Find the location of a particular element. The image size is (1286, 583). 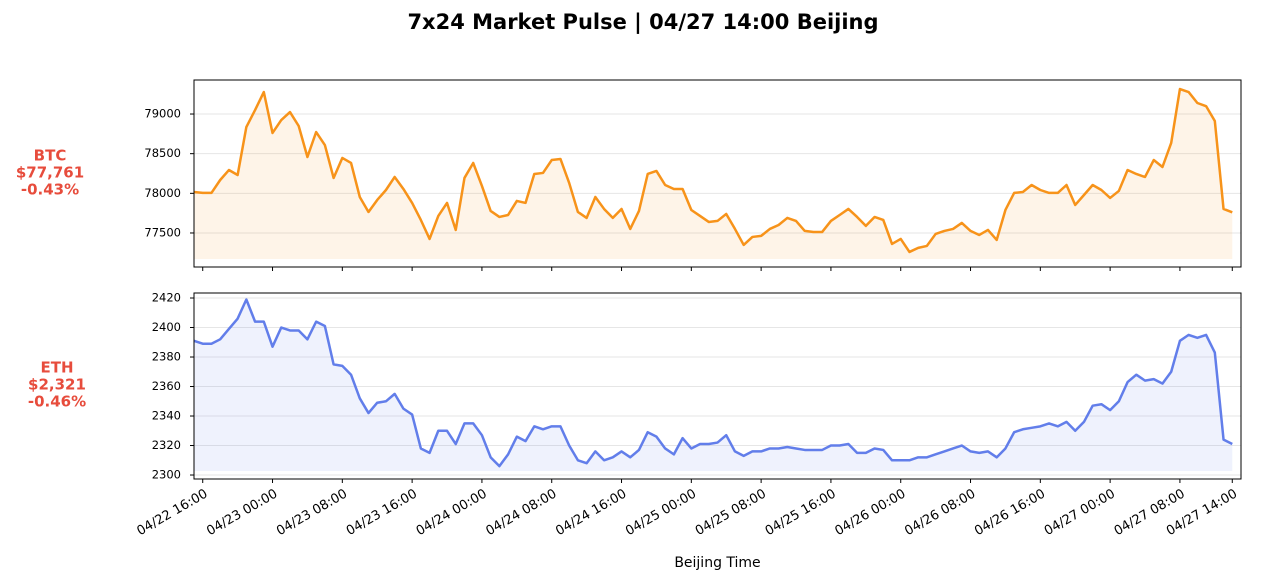

y-tick-label: 2360 is located at coordinates (166, 386).